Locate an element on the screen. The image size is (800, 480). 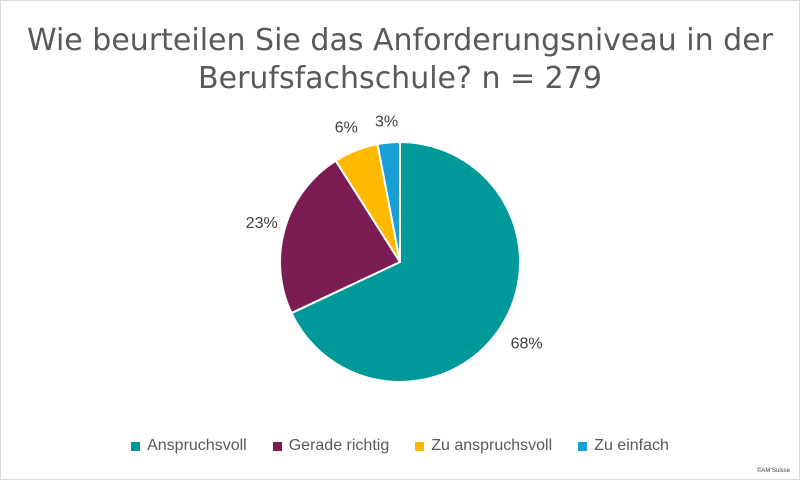
legend-label-zu-einfach: Zu einfach is located at coordinates (631, 445).